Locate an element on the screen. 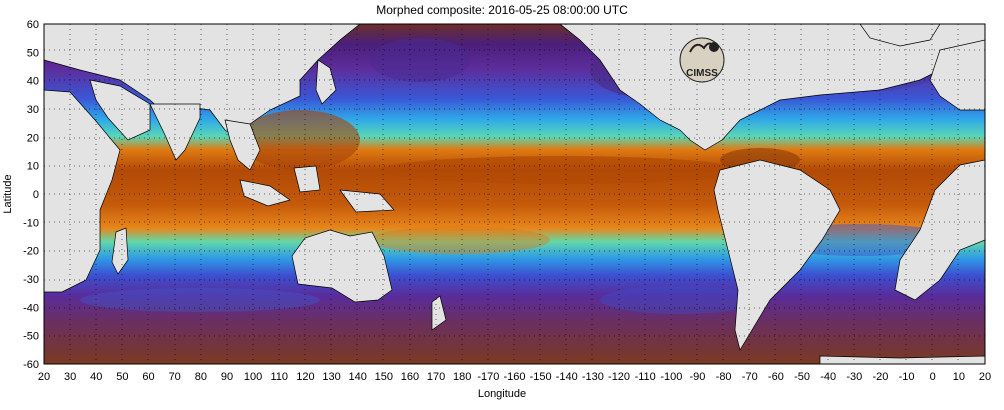 The image size is (1004, 410). y-tick-label: -30 is located at coordinates (31, 280).